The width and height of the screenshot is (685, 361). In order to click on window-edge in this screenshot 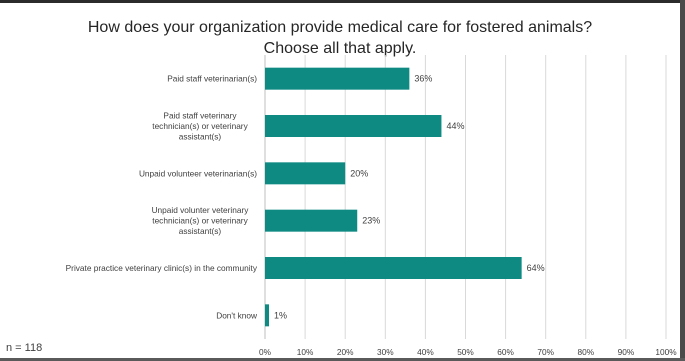, I will do `click(682, 179)`.